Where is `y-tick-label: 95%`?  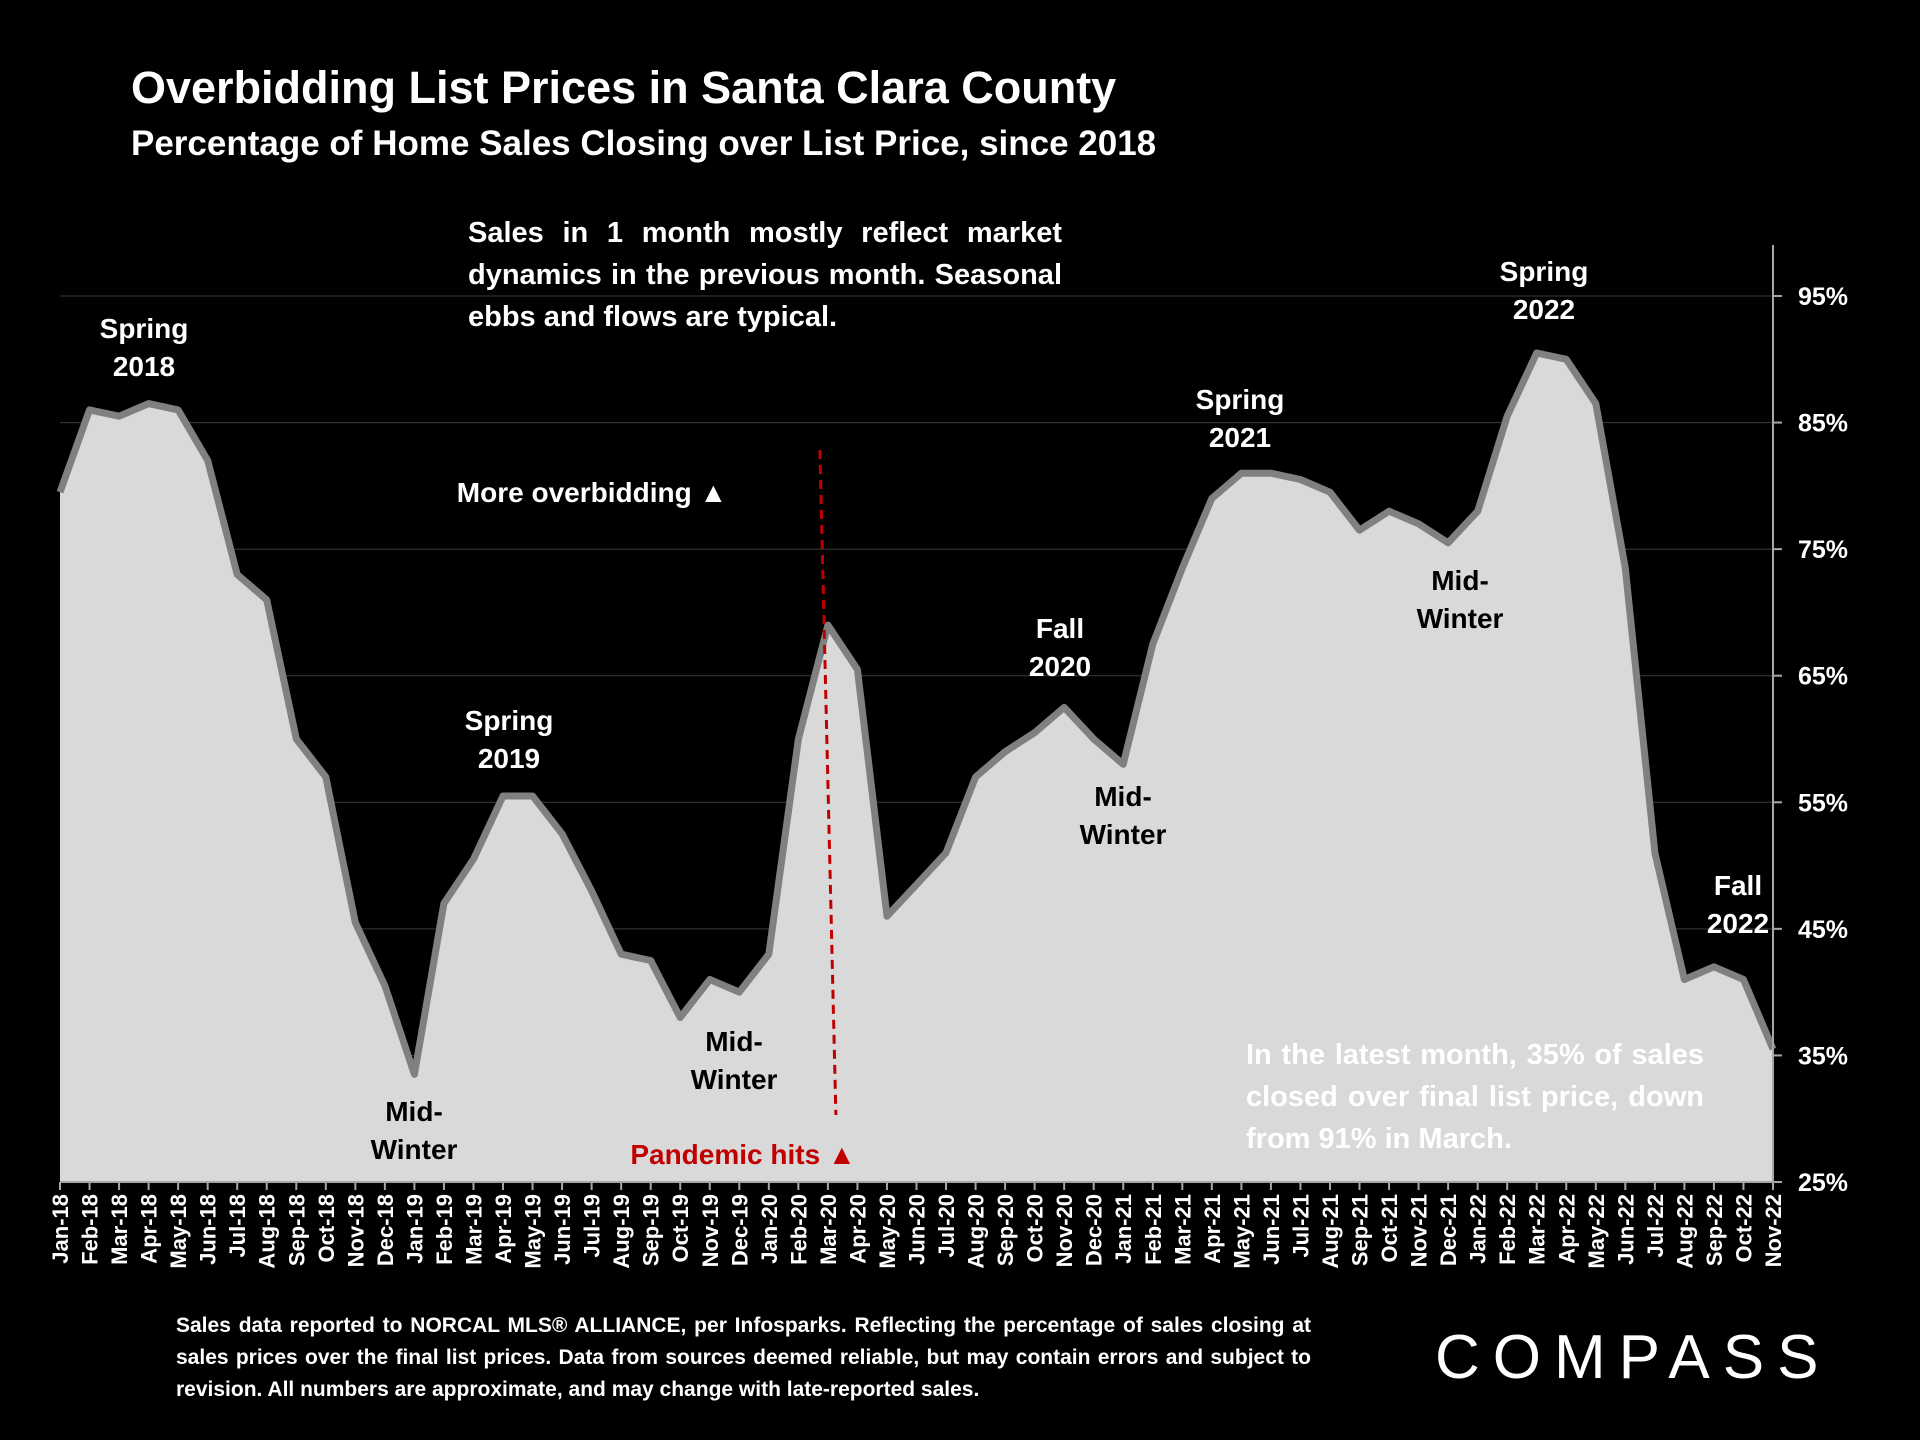 y-tick-label: 95% is located at coordinates (1823, 297).